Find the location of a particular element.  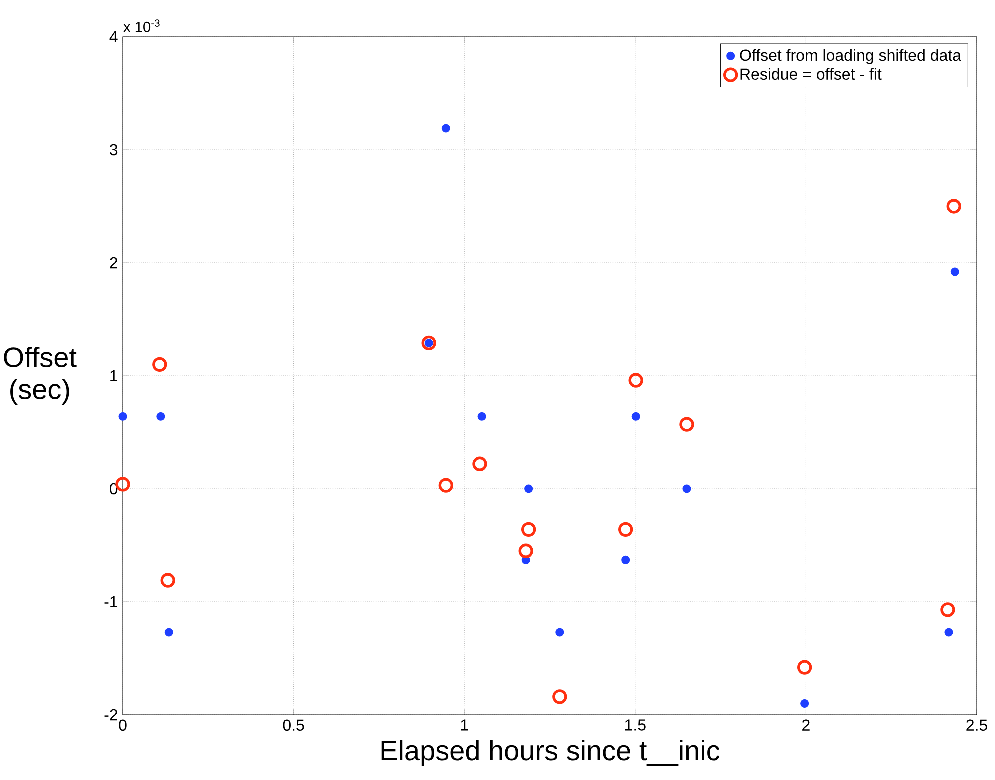

x-tick-label: 1.5 is located at coordinates (635, 725).